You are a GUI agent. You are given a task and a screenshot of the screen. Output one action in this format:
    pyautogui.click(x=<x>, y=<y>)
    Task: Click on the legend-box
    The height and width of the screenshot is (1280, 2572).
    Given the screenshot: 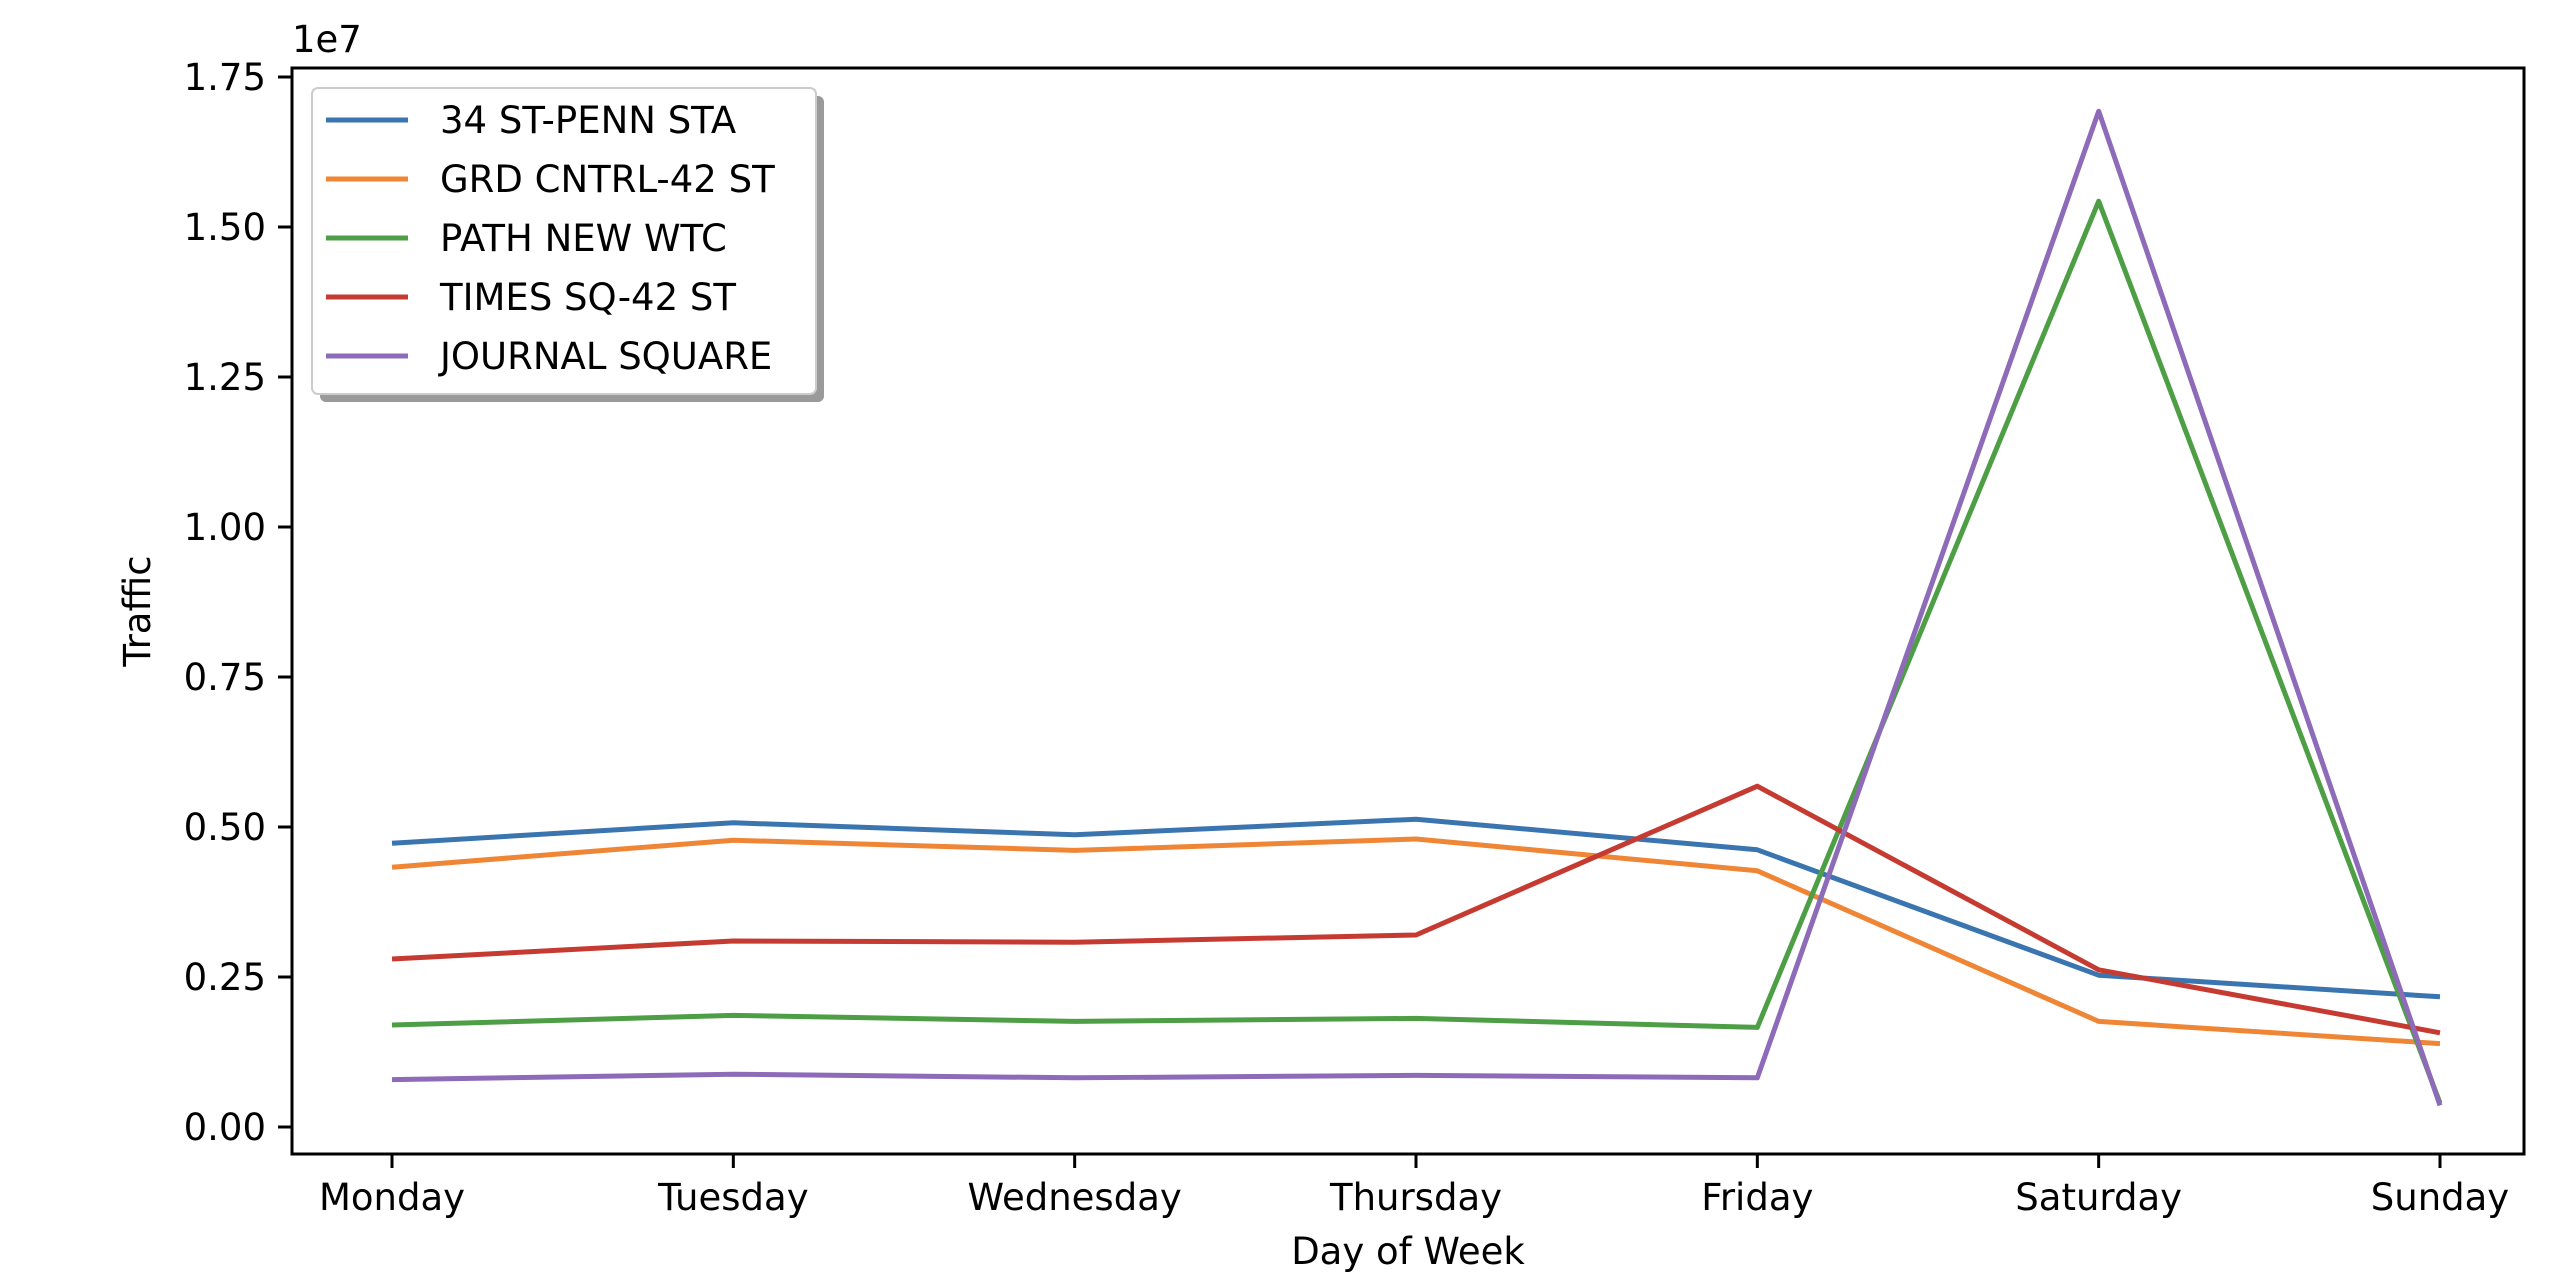 What is the action you would take?
    pyautogui.click(x=564, y=241)
    